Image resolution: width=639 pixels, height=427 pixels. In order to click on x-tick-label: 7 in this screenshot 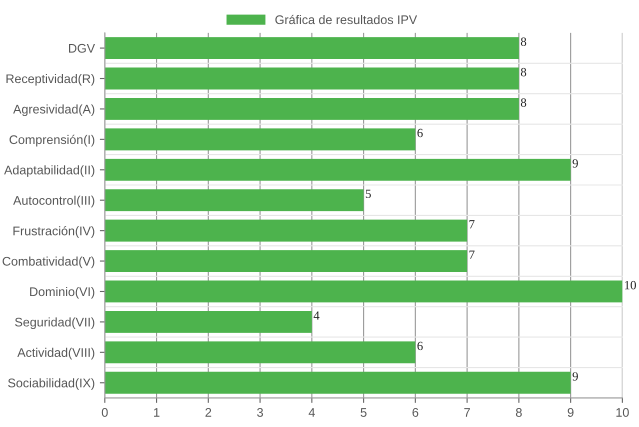, I will do `click(467, 412)`.